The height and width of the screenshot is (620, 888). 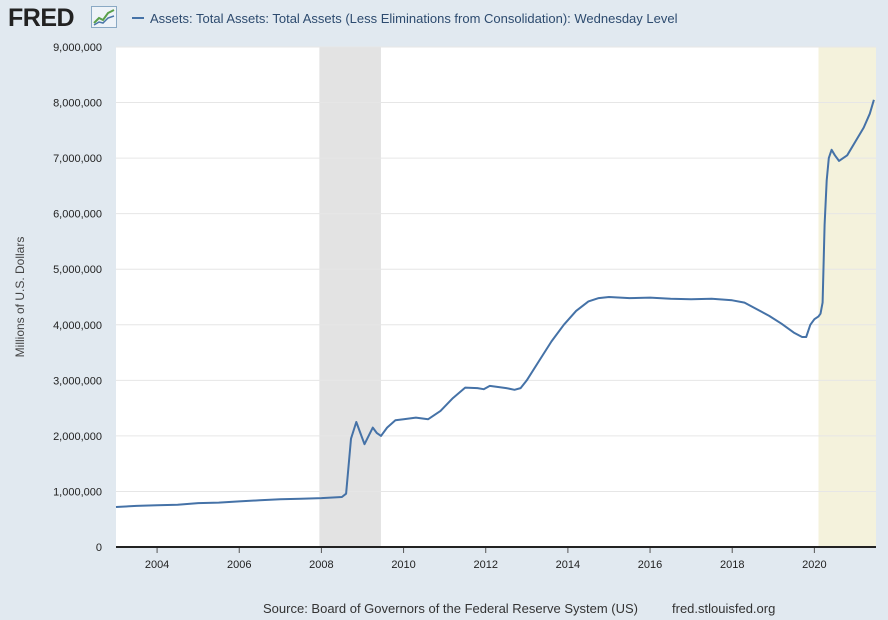 What do you see at coordinates (732, 565) in the screenshot?
I see `x-tick-label: 2018` at bounding box center [732, 565].